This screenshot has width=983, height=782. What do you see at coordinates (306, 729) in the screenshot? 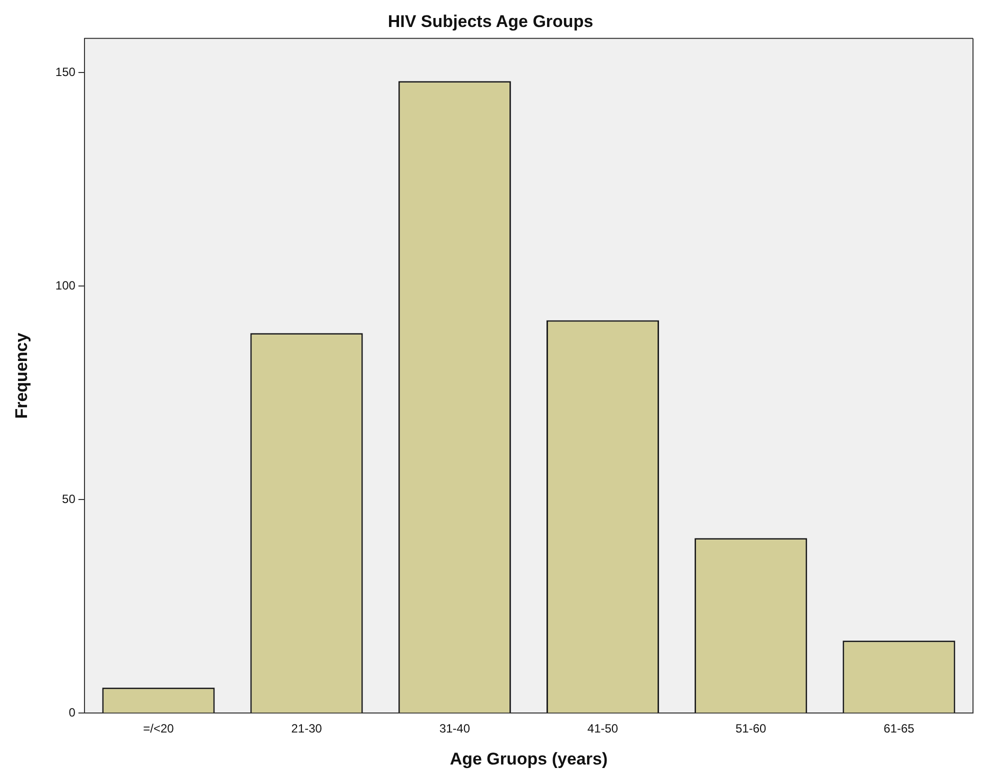
I see `x-tick-label: 21-30` at bounding box center [306, 729].